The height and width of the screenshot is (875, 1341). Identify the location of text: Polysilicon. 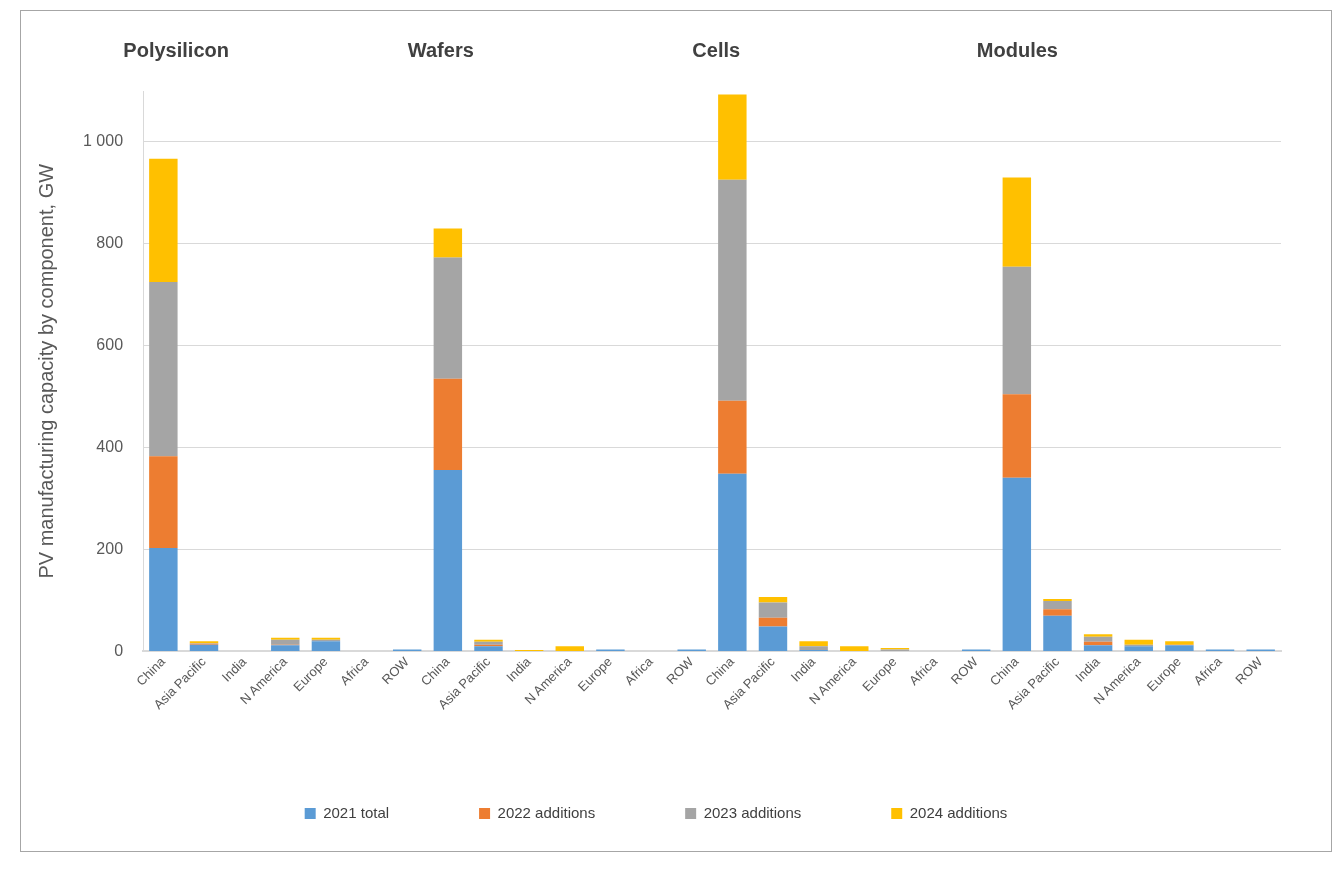
(176, 49).